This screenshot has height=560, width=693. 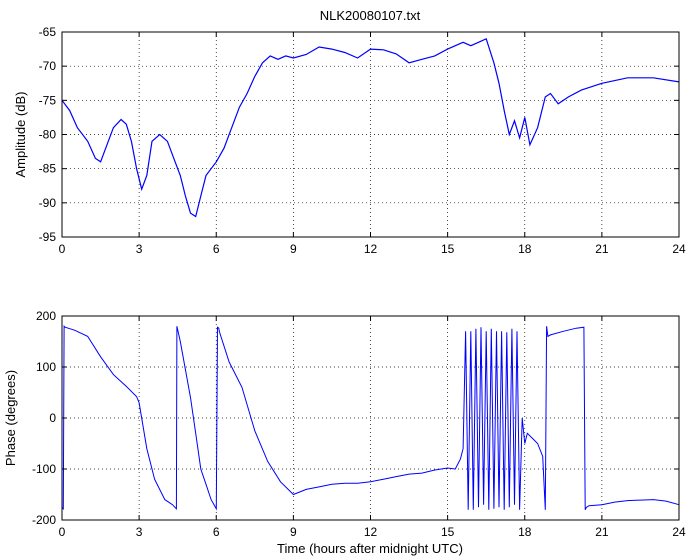 What do you see at coordinates (48, 237) in the screenshot?
I see `amplitude-y-tick-label: -95` at bounding box center [48, 237].